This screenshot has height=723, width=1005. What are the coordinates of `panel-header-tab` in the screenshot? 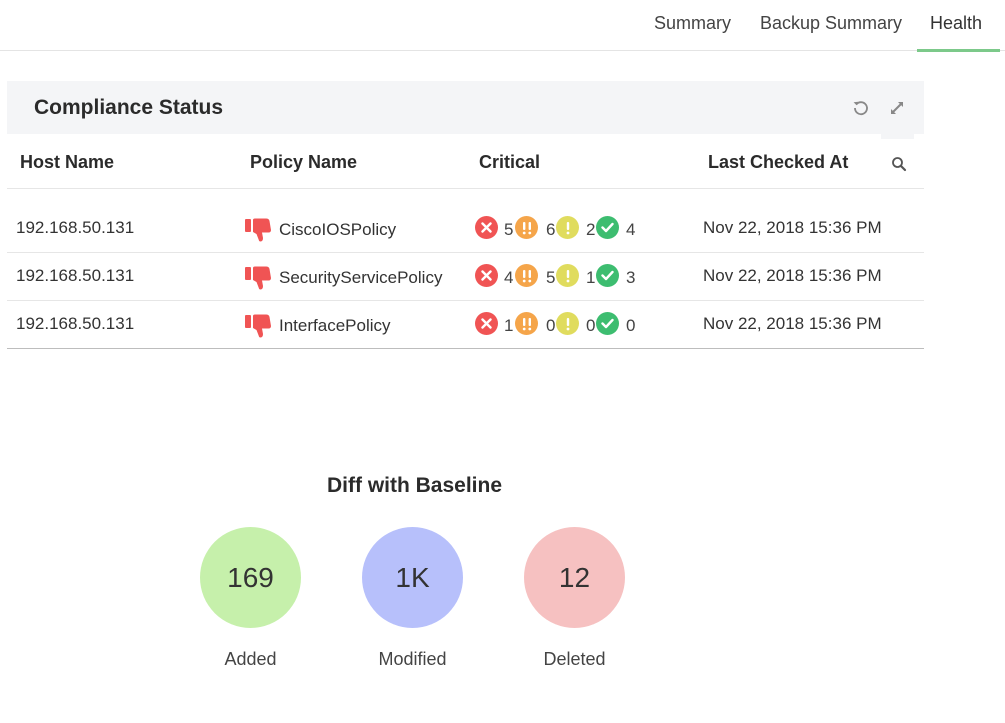 It's located at (897, 136).